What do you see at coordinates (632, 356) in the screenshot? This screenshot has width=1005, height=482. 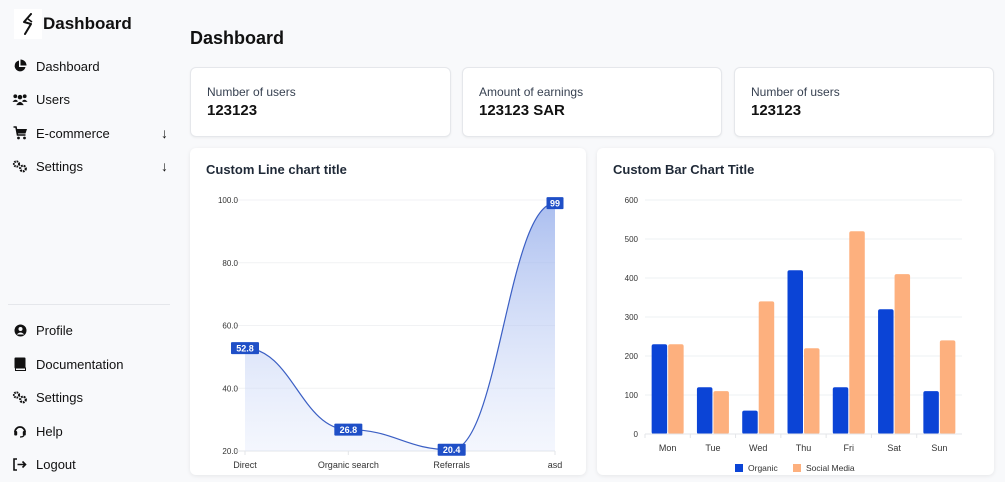 I see `y-tick-label: 200` at bounding box center [632, 356].